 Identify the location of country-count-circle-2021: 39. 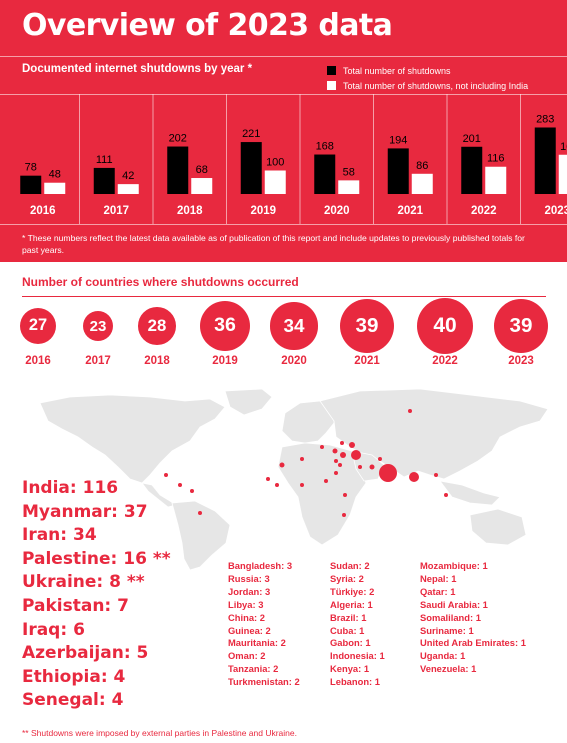
(367, 326).